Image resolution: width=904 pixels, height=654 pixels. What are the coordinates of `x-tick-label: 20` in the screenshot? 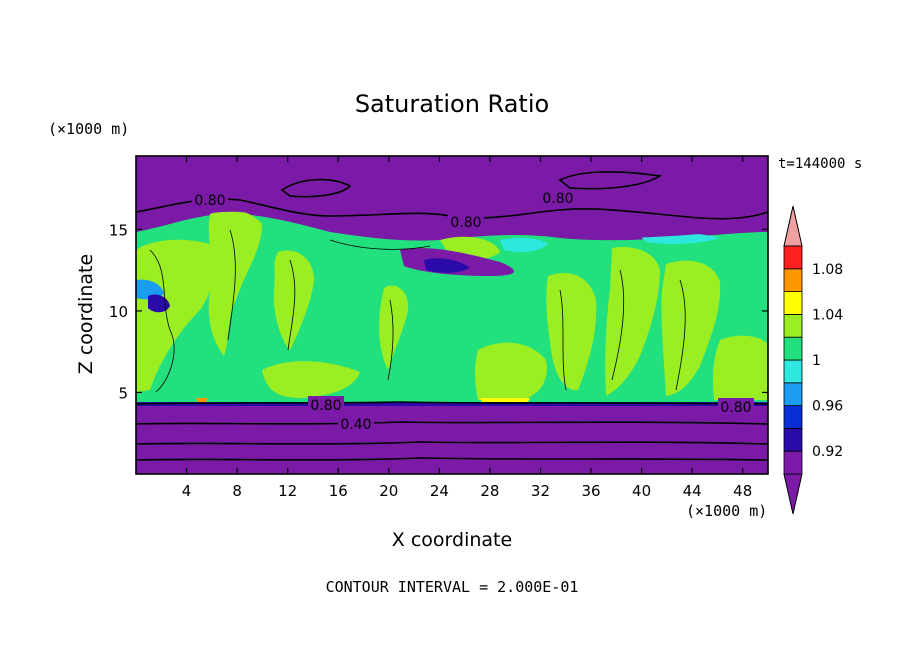 It's located at (388, 491).